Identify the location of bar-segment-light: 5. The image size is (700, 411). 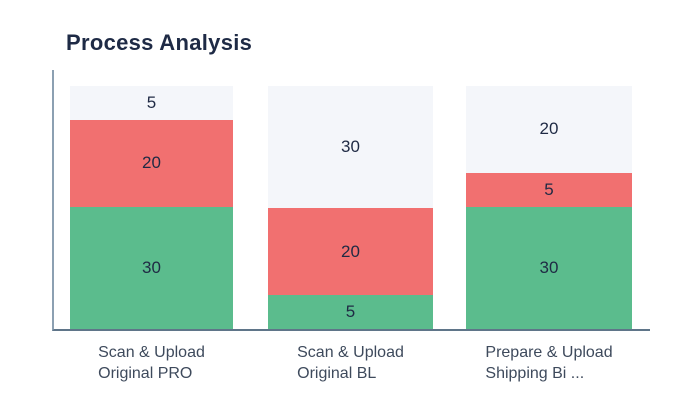
(151, 103).